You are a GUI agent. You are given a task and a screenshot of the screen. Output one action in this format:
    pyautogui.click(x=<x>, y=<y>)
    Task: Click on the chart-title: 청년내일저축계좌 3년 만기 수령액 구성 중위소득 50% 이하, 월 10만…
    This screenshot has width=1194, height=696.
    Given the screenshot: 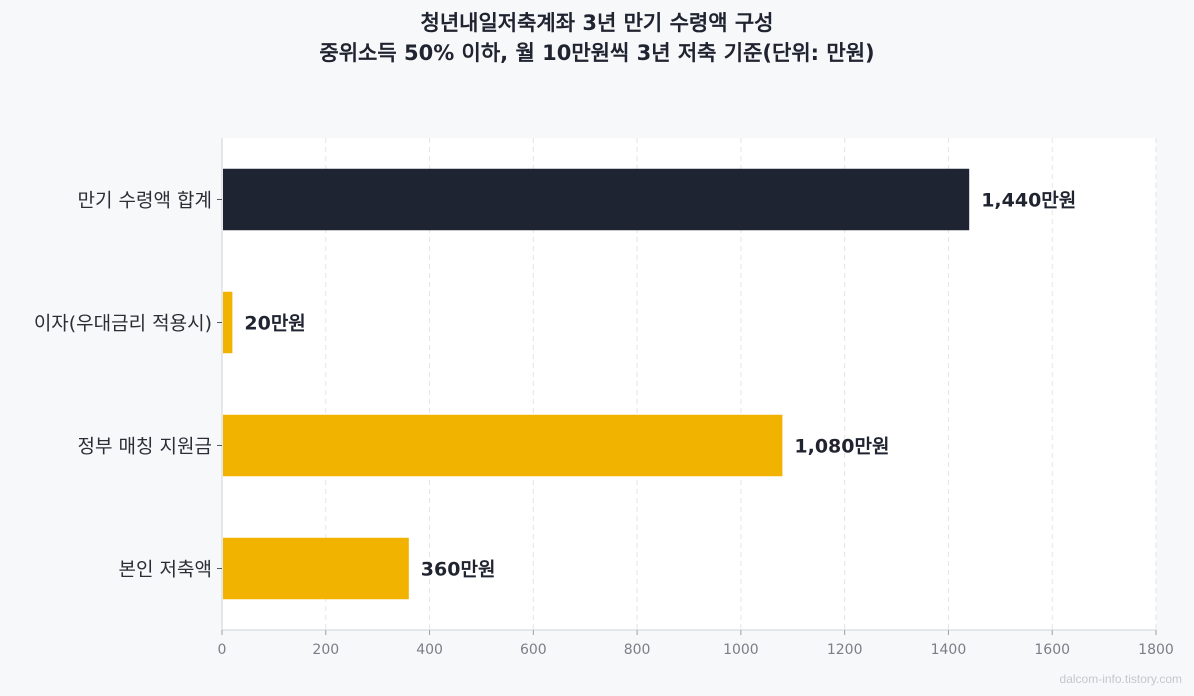 What is the action you would take?
    pyautogui.click(x=597, y=38)
    